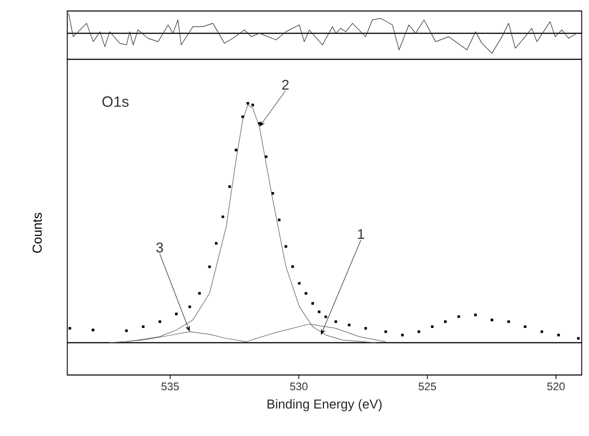 This screenshot has height=436, width=589. What do you see at coordinates (427, 386) in the screenshot?
I see `x-tick-label: 525` at bounding box center [427, 386].